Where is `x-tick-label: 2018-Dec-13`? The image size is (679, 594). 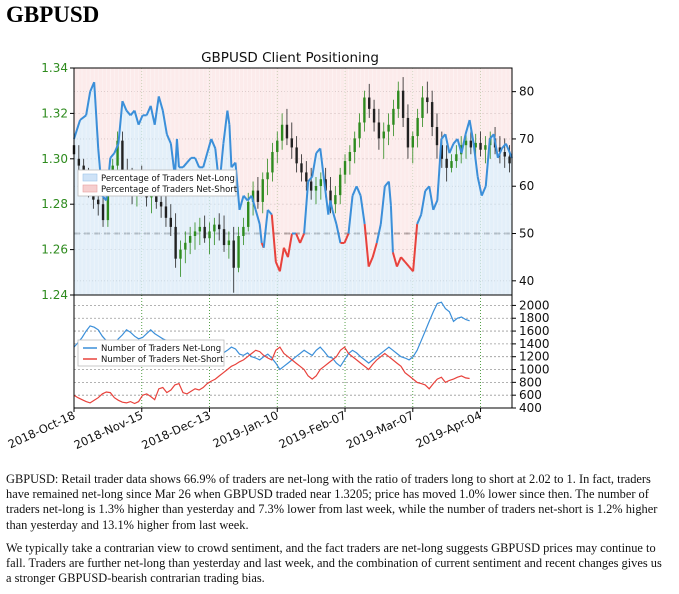
x-tick-label: 2018-Dec-13 is located at coordinates (175, 430).